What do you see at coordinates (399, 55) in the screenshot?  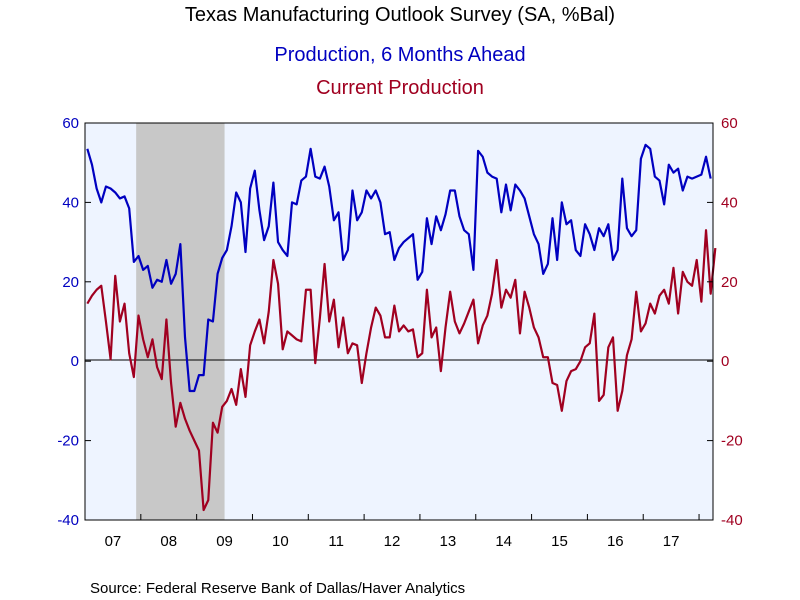 I see `chart-subtitle-production-ahead: Production, 6 Months Ahead` at bounding box center [399, 55].